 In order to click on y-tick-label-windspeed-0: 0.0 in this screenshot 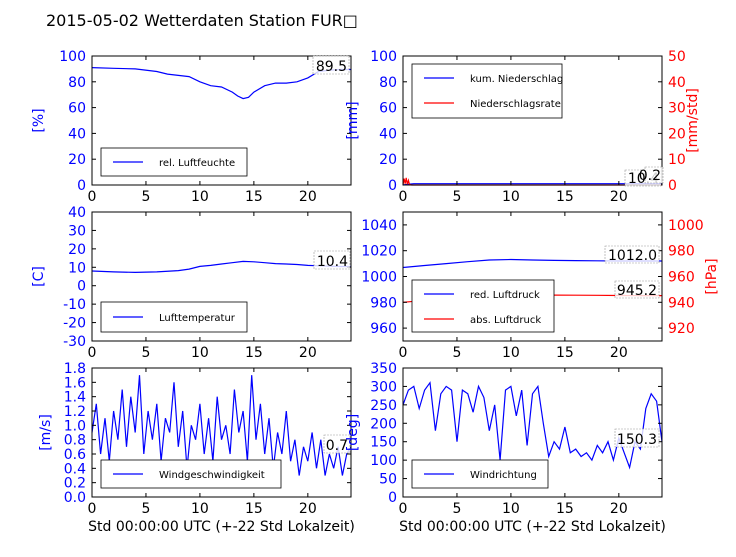, I will do `click(75, 498)`.